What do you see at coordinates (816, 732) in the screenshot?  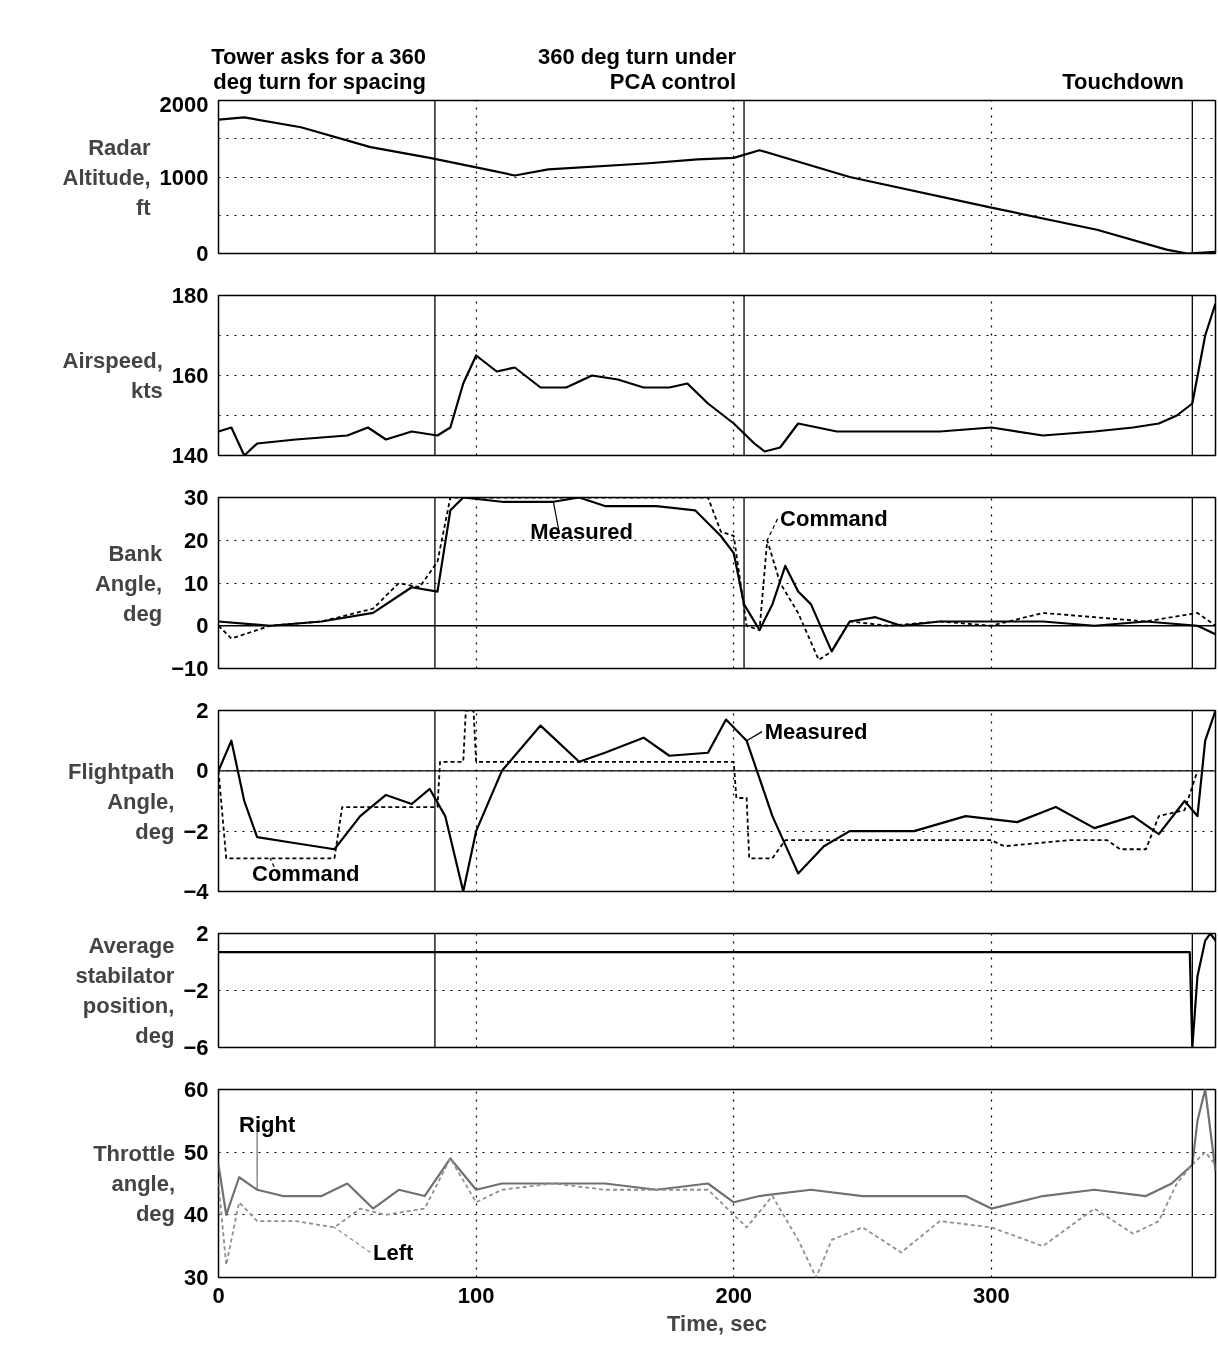 I see `legend-label: Measured` at bounding box center [816, 732].